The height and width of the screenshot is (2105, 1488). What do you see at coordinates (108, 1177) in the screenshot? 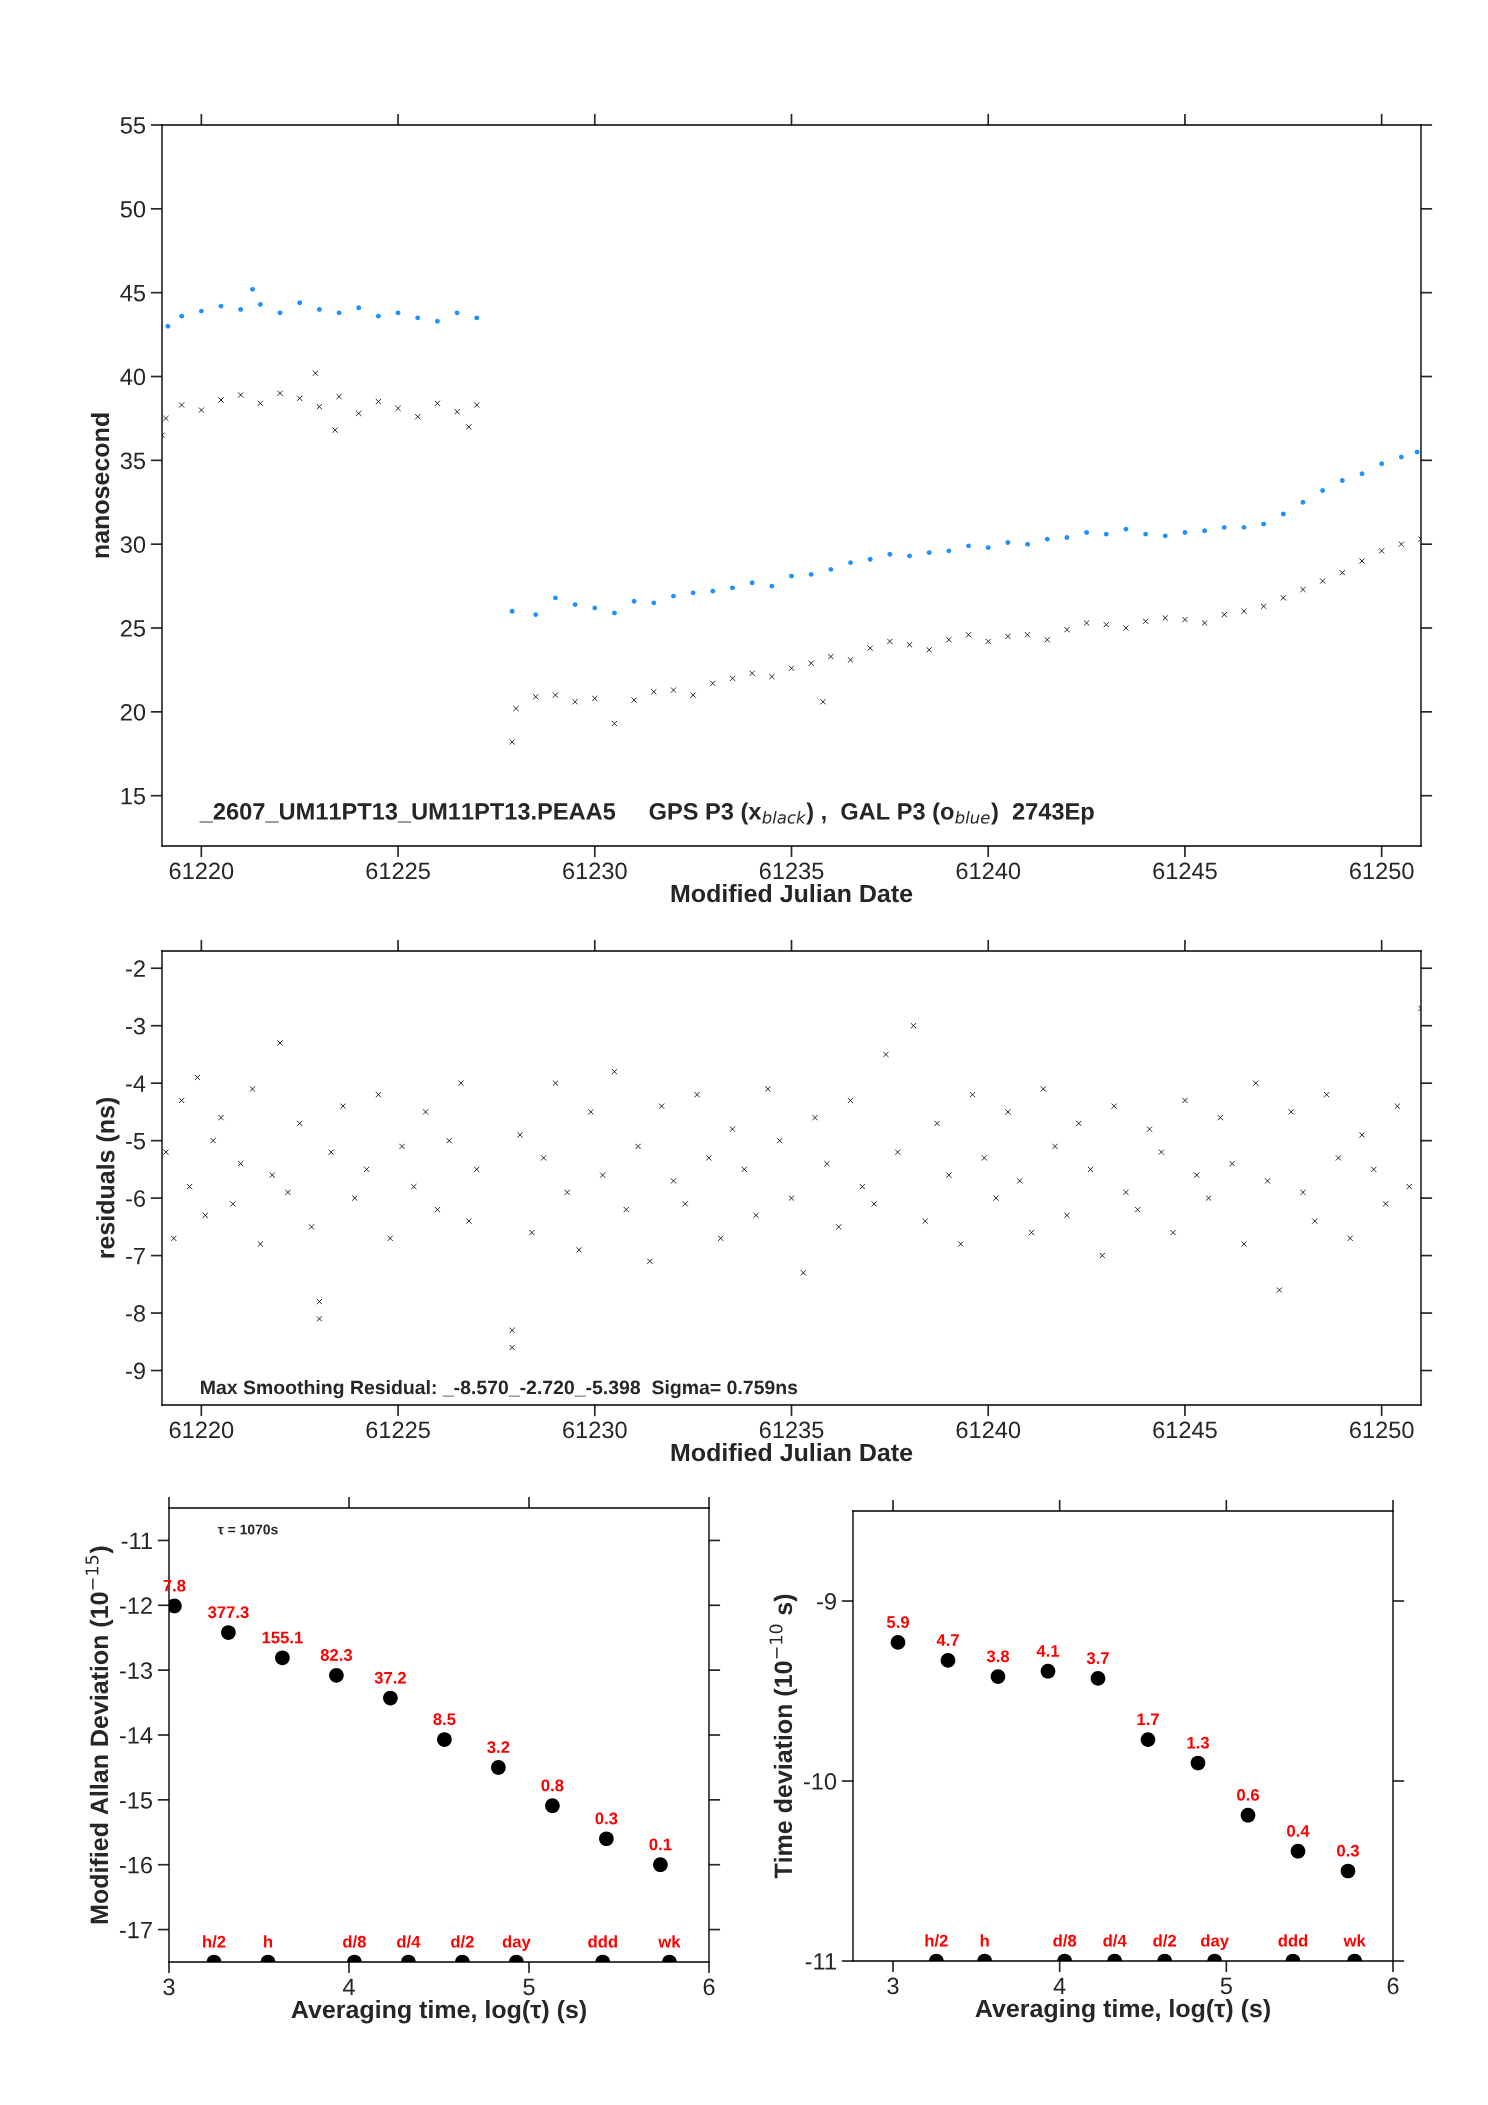
I see `y-axis-title: residuals (ns)` at bounding box center [108, 1177].